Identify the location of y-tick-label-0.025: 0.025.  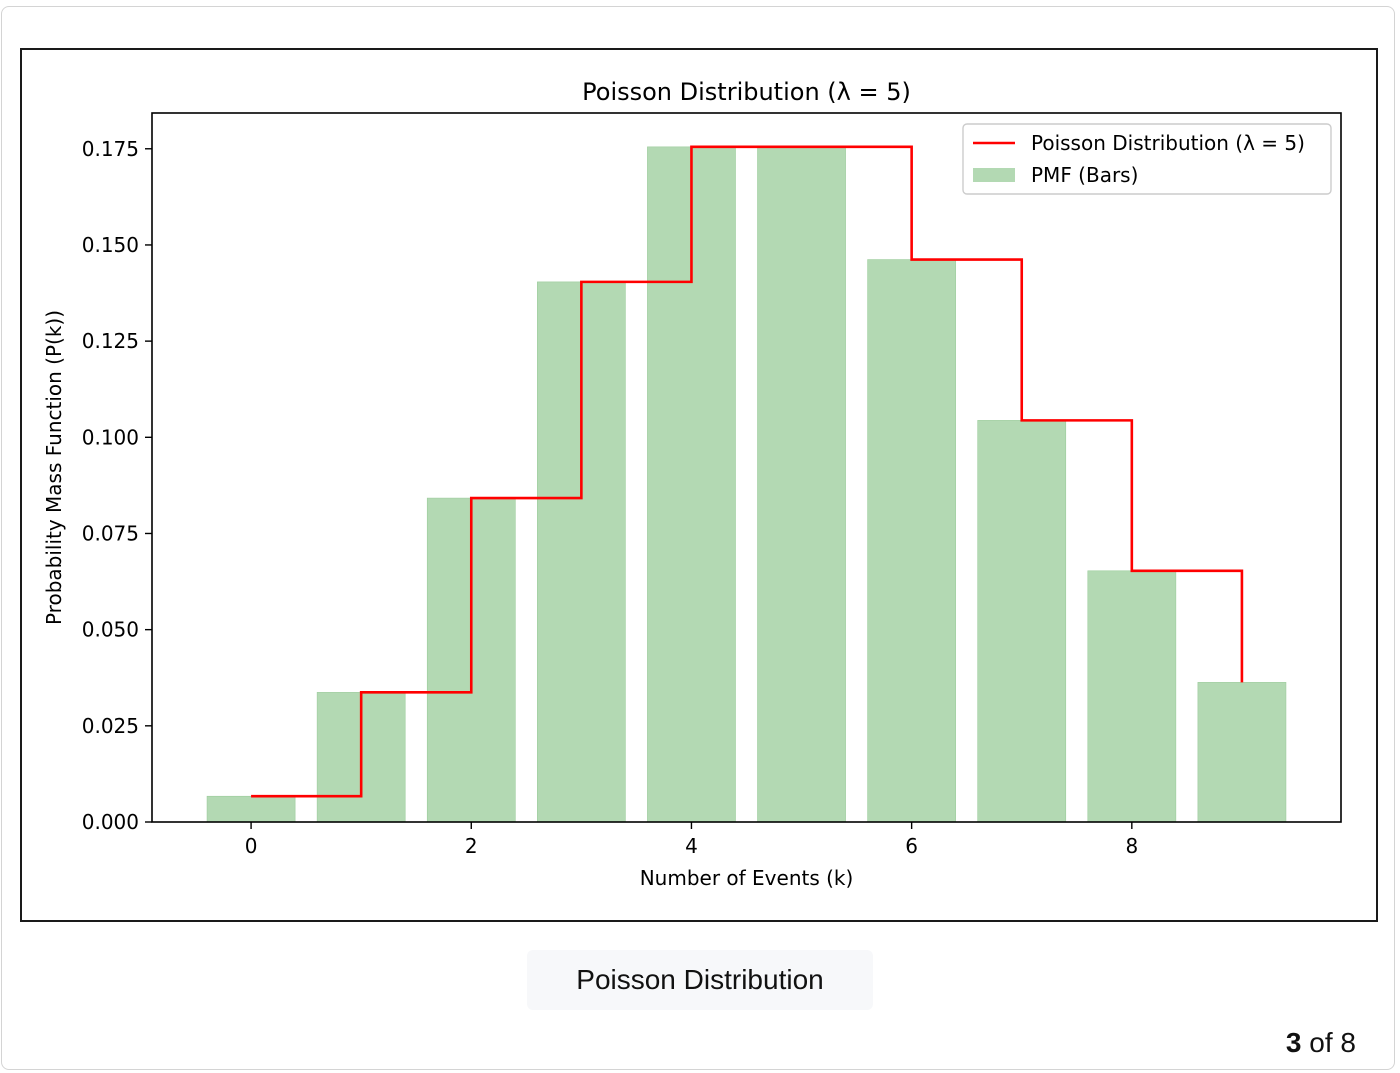
(110, 726).